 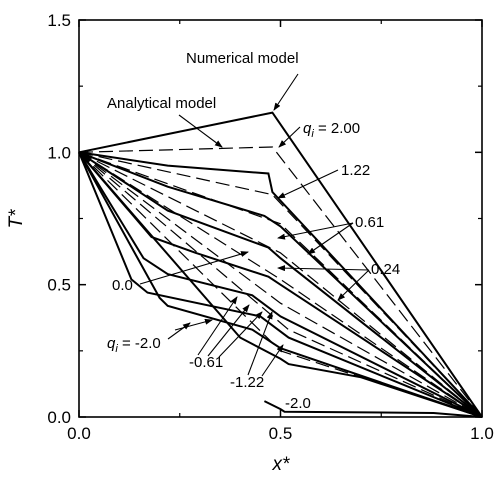 What do you see at coordinates (281, 433) in the screenshot?
I see `x-tick-label: 0.5` at bounding box center [281, 433].